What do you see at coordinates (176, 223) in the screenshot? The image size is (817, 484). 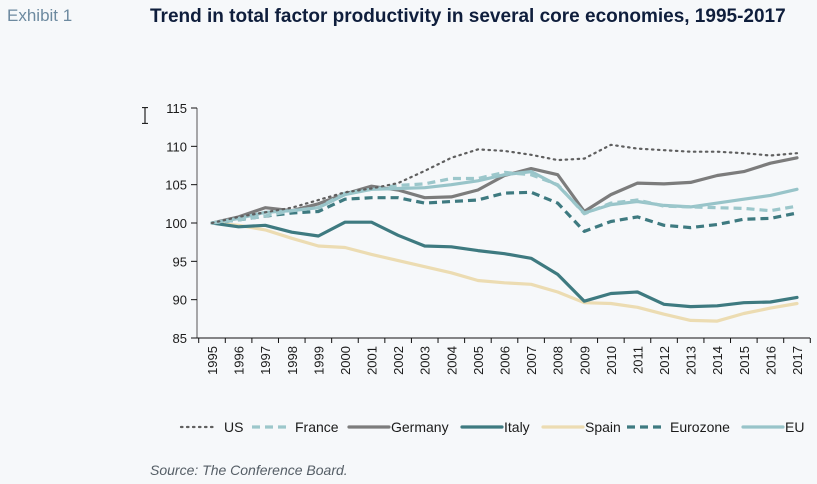 I see `y-tick-label: 100` at bounding box center [176, 223].